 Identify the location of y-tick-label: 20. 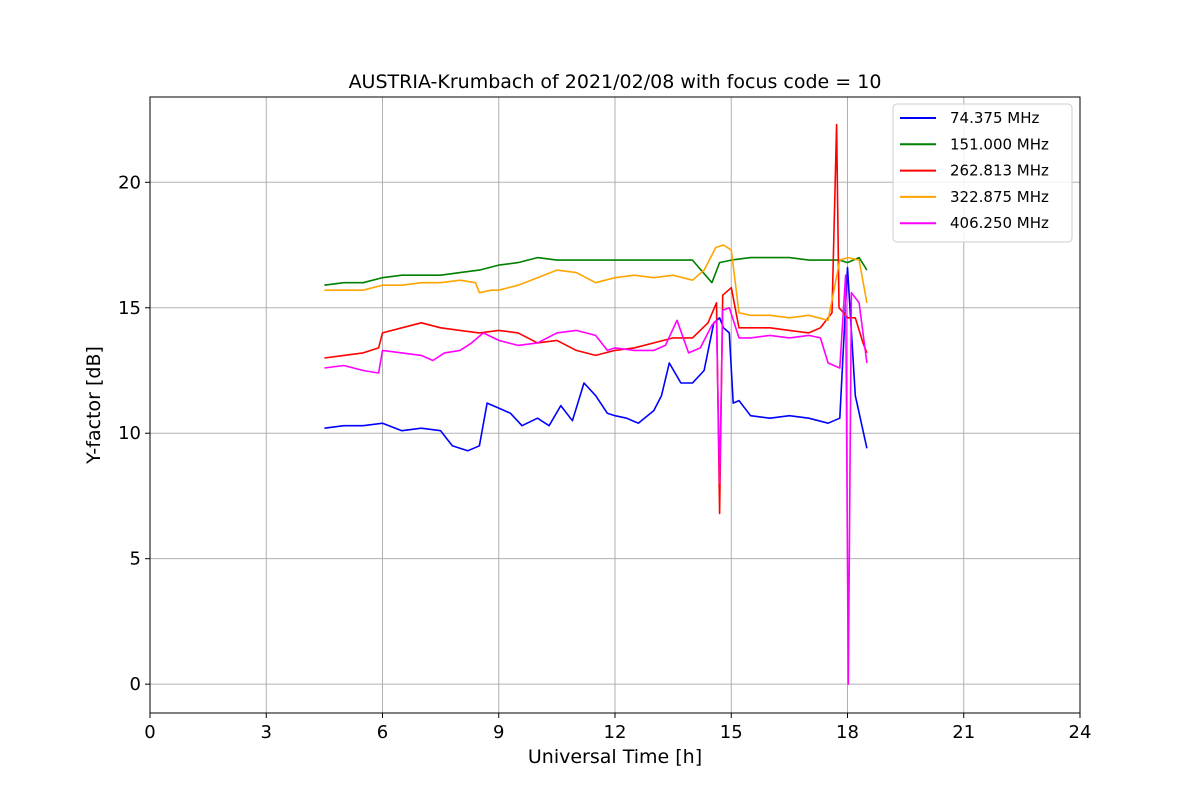
(129, 182).